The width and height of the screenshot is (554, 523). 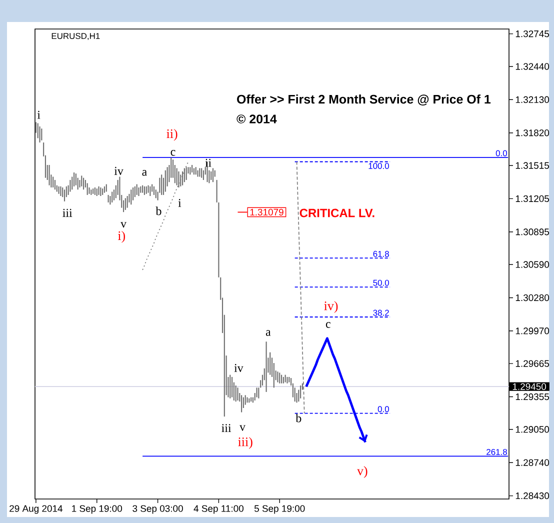 What do you see at coordinates (331, 307) in the screenshot?
I see `annotation: iv)` at bounding box center [331, 307].